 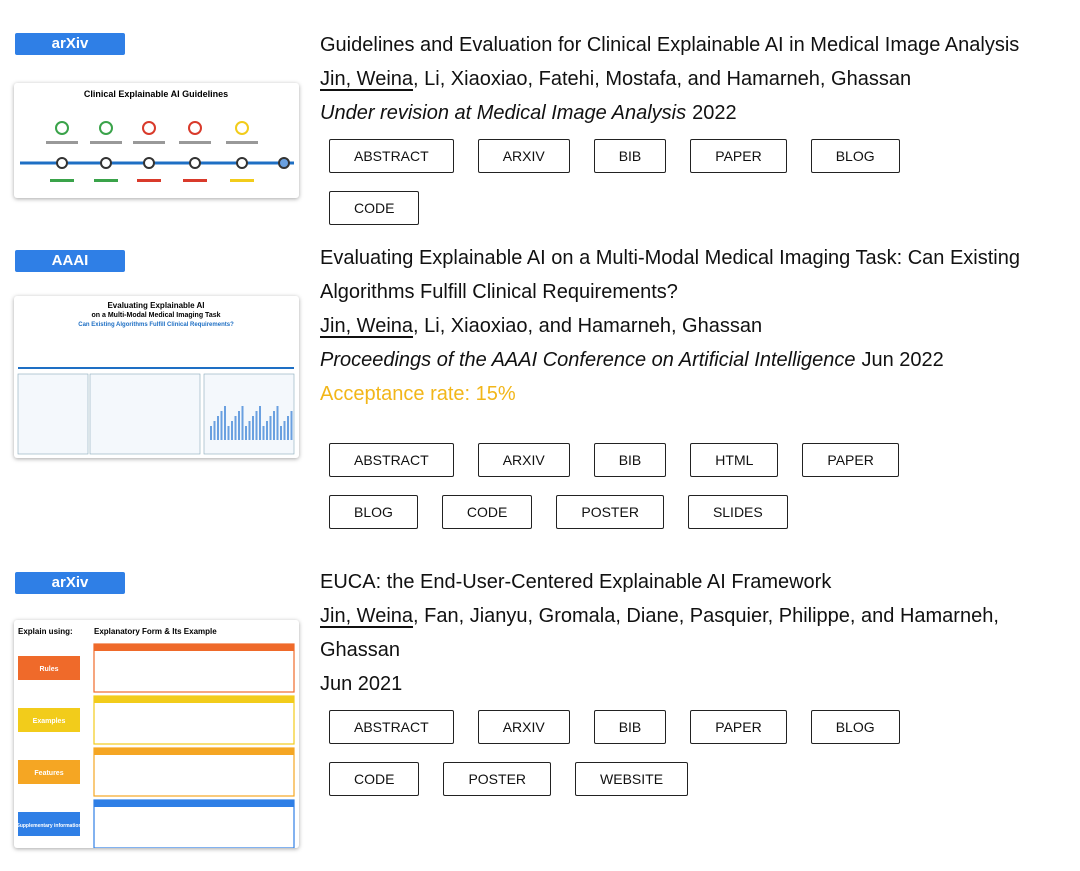 What do you see at coordinates (734, 460) in the screenshot?
I see `link-button: HTML` at bounding box center [734, 460].